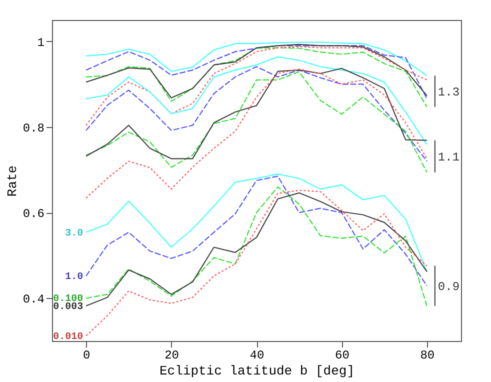  I want to click on x-tick-label: 20, so click(171, 355).